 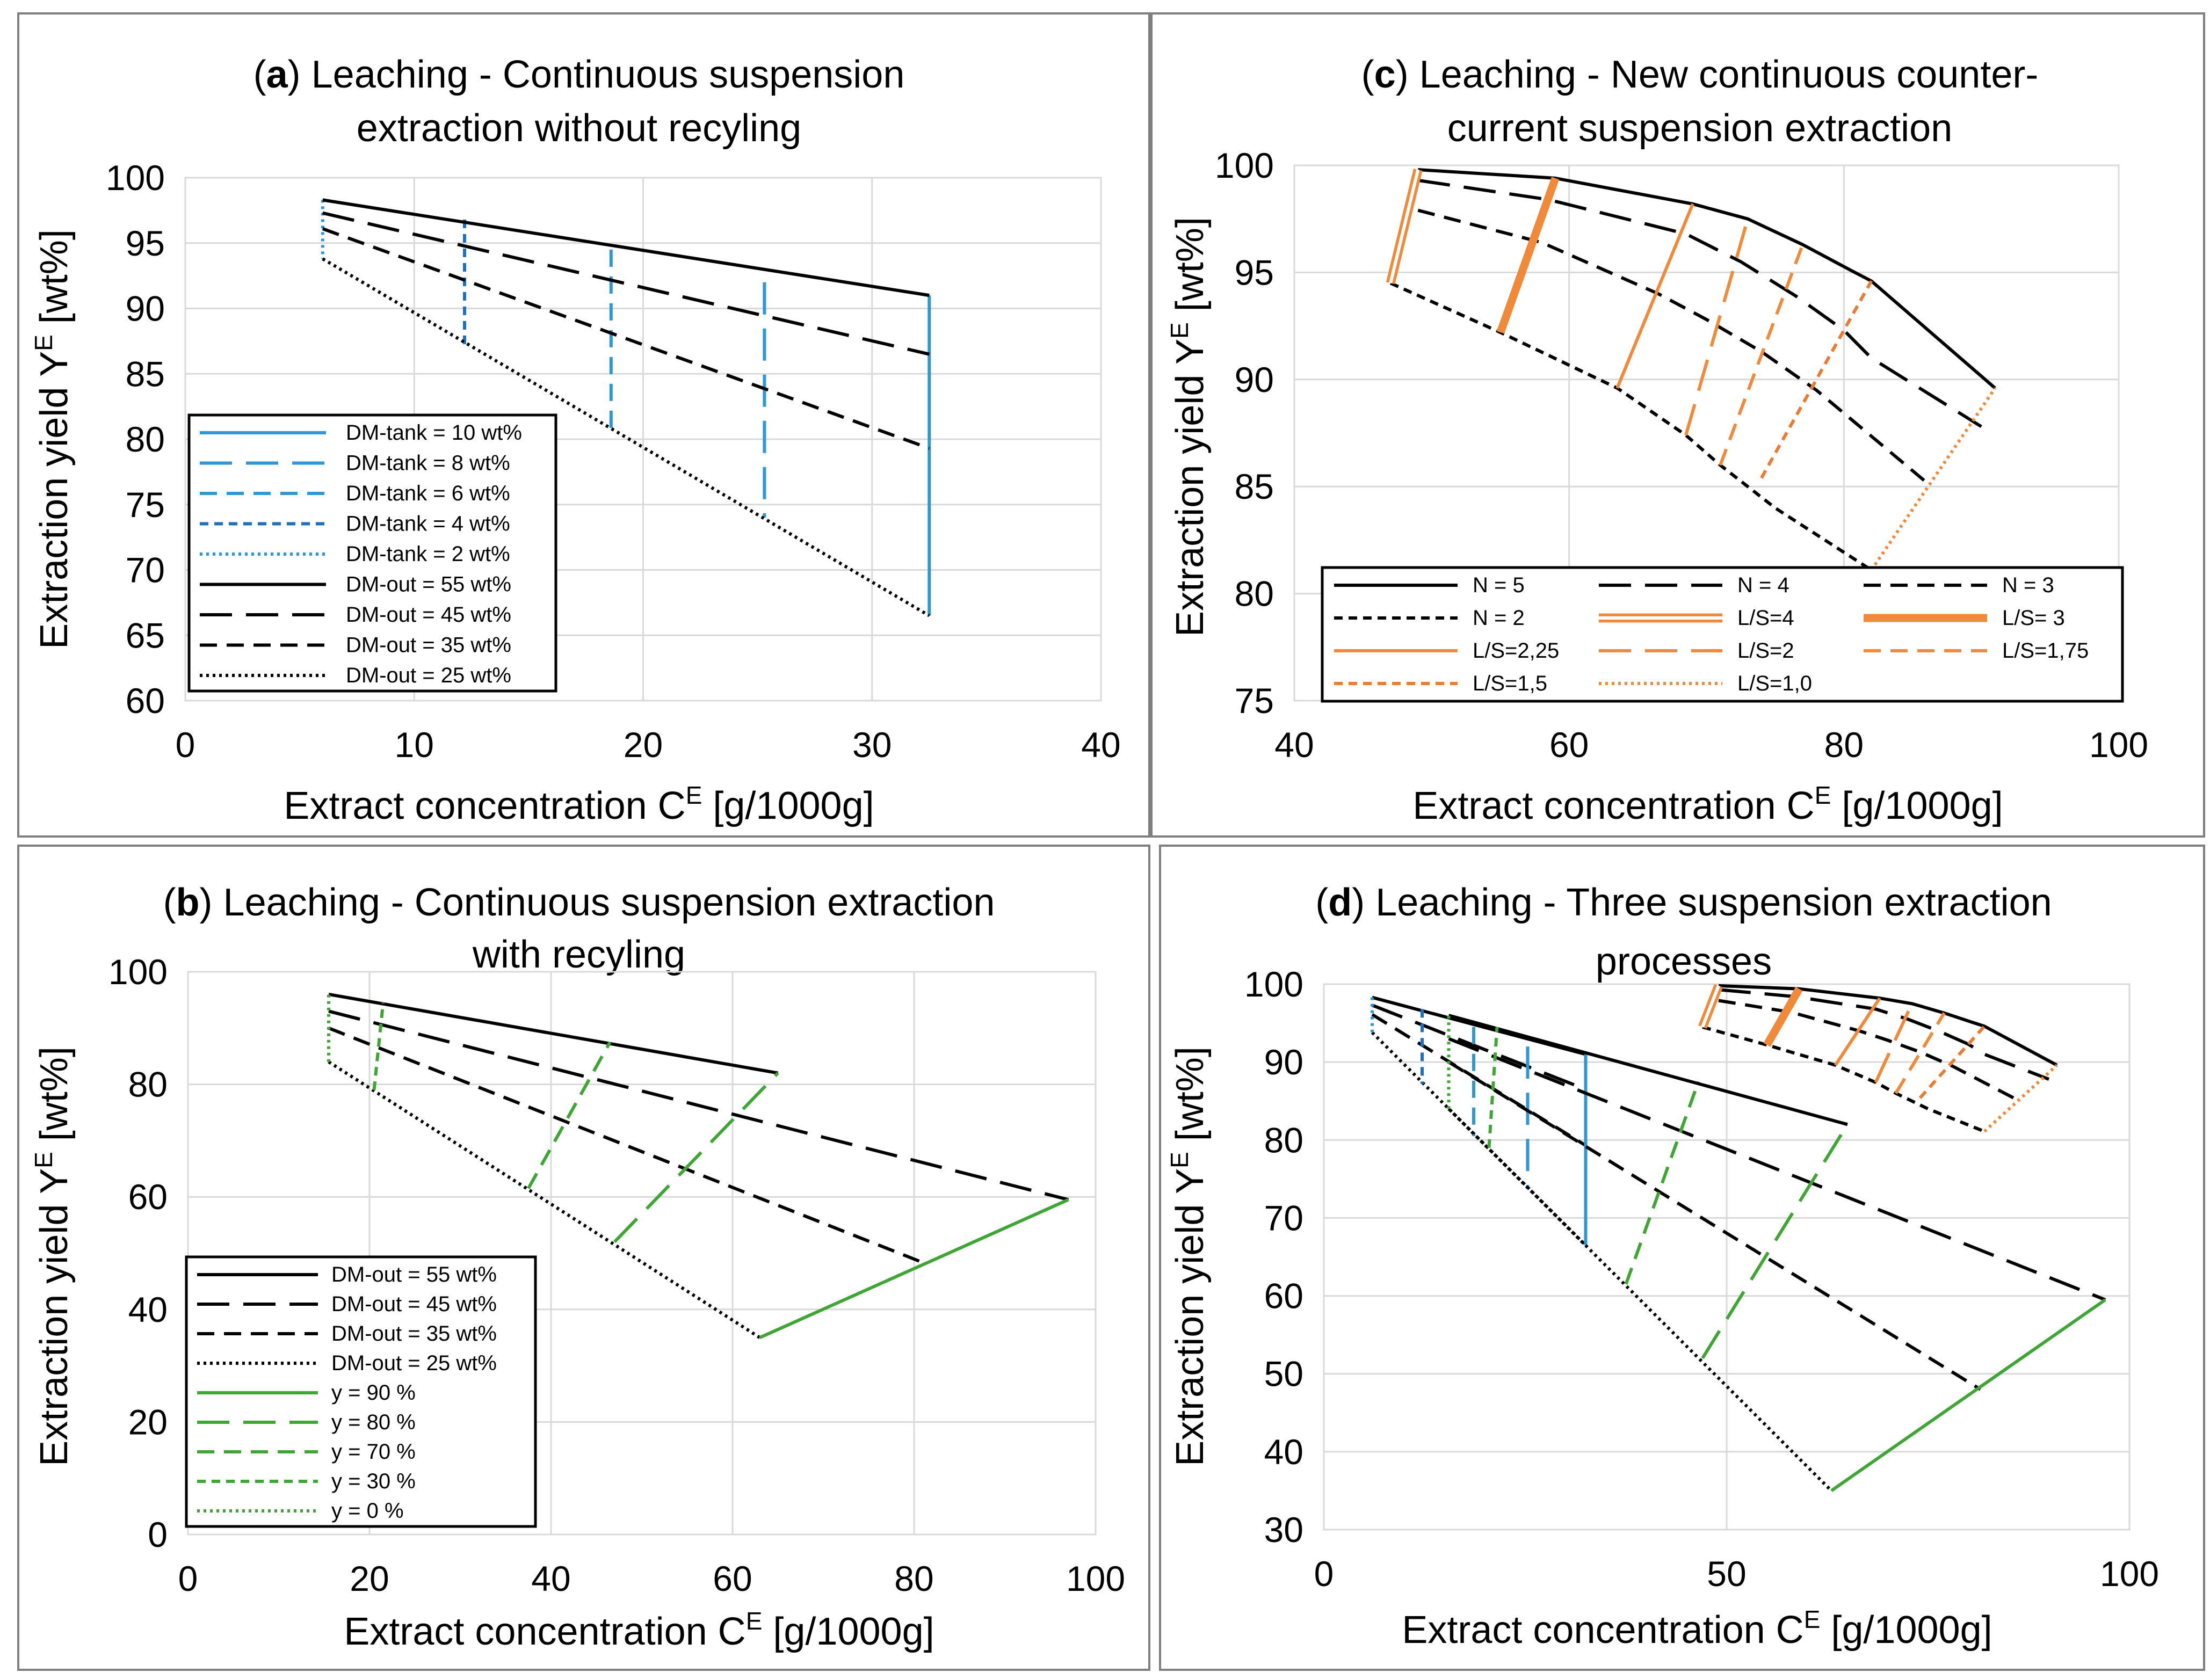 I want to click on chart-c-title-line2: current suspension extraction, so click(x=1700, y=128).